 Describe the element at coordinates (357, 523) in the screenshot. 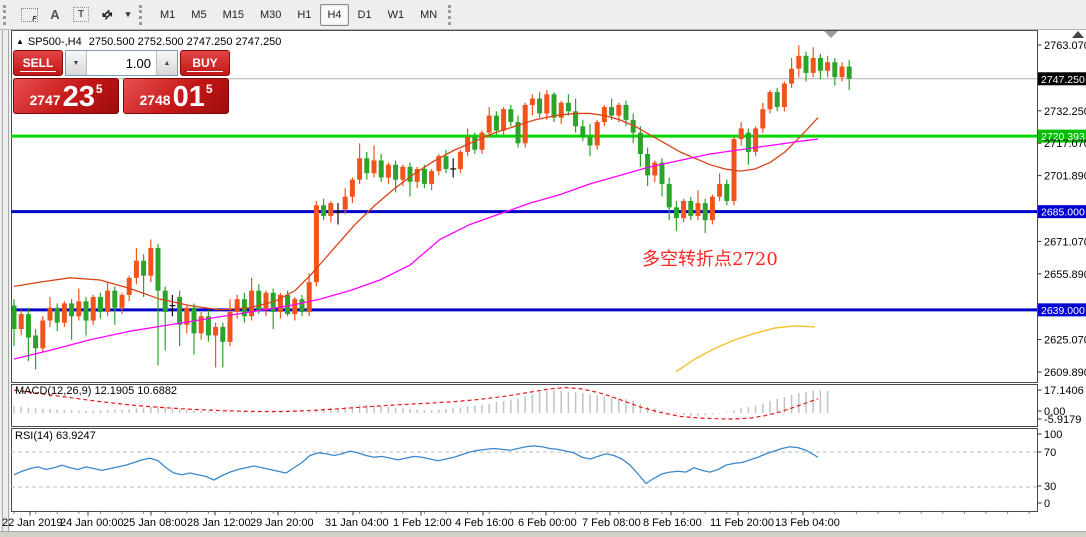

I see `date-axis-label: 31 Jan 04:00` at that location.